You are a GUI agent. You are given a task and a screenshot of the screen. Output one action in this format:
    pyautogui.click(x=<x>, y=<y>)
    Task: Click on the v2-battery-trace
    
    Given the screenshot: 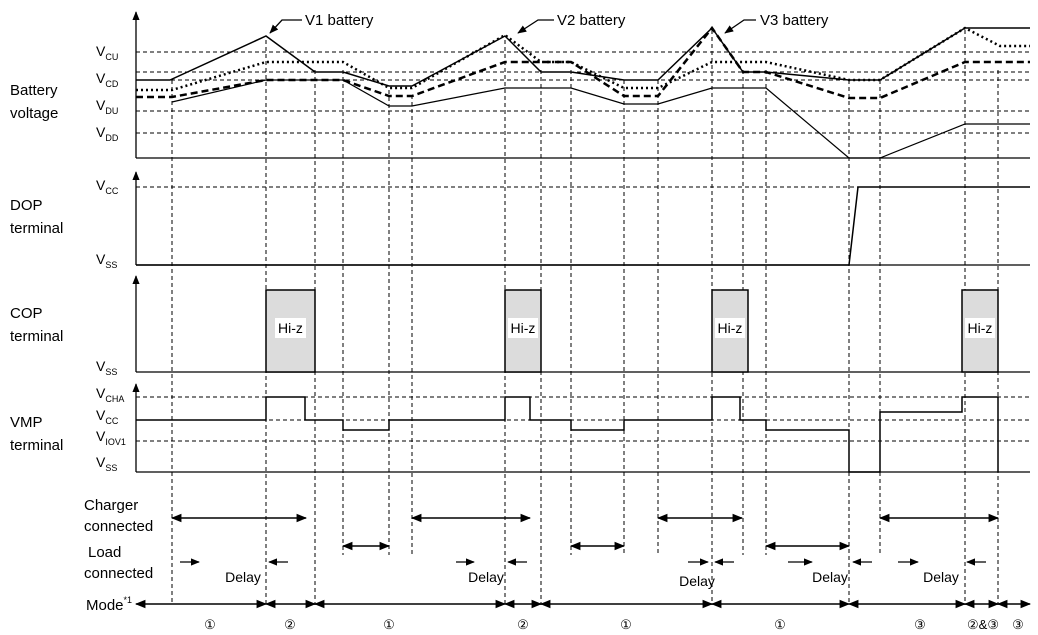 What is the action you would take?
    pyautogui.click(x=583, y=59)
    